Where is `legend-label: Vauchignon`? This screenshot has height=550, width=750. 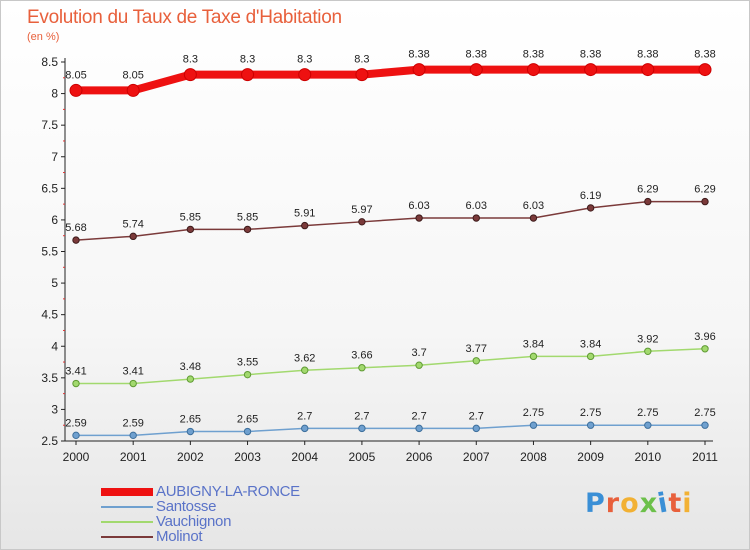 legend-label: Vauchignon is located at coordinates (194, 521).